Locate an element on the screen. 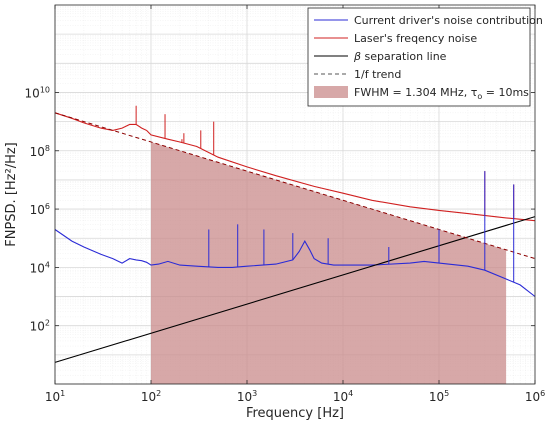 This screenshot has height=424, width=550. y-tick-label: 1010 is located at coordinates (37, 92).